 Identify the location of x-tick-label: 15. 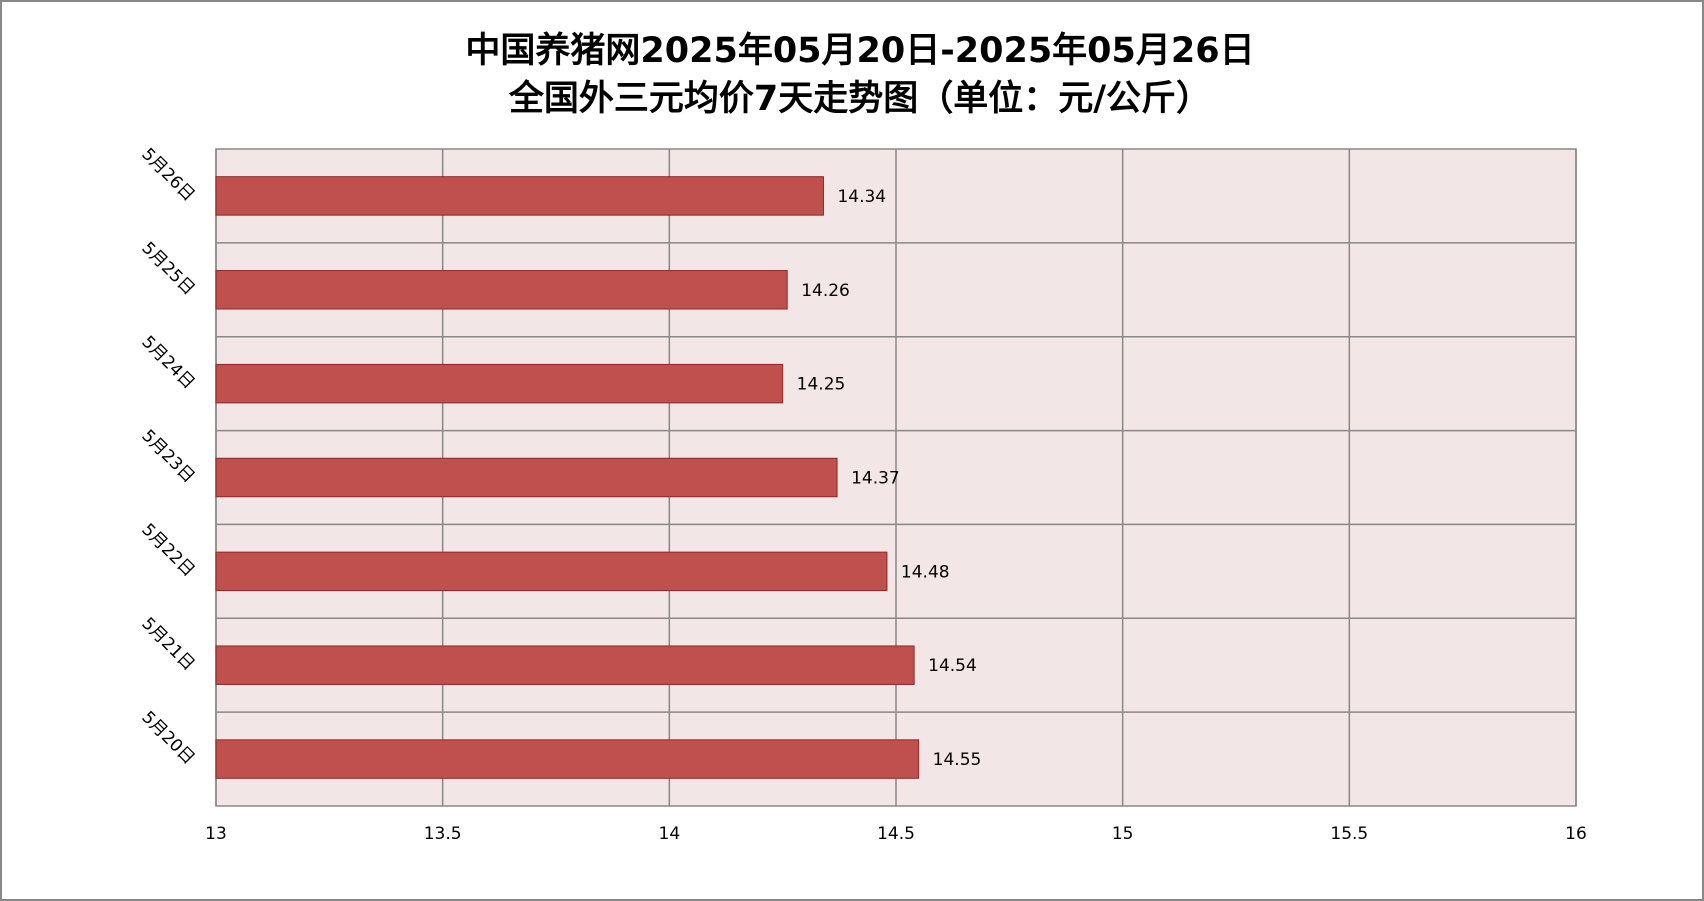
(1123, 834).